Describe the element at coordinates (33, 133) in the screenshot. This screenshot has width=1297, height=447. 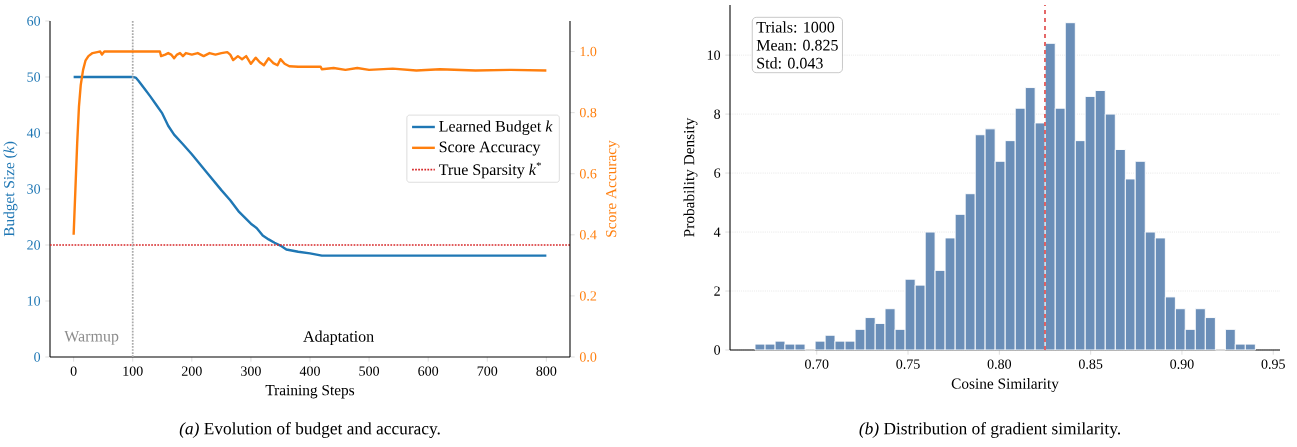
I see `y-tick-label: 40` at that location.